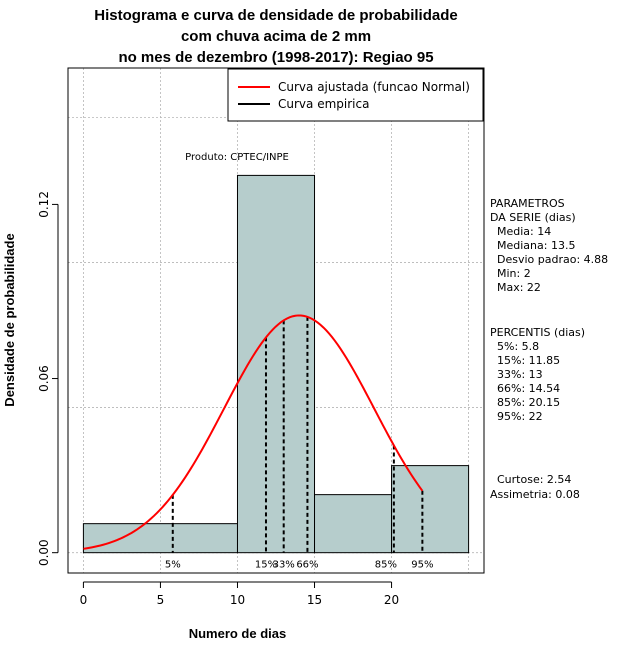 This screenshot has width=640, height=660. What do you see at coordinates (161, 600) in the screenshot?
I see `x-tick-label: 5` at bounding box center [161, 600].